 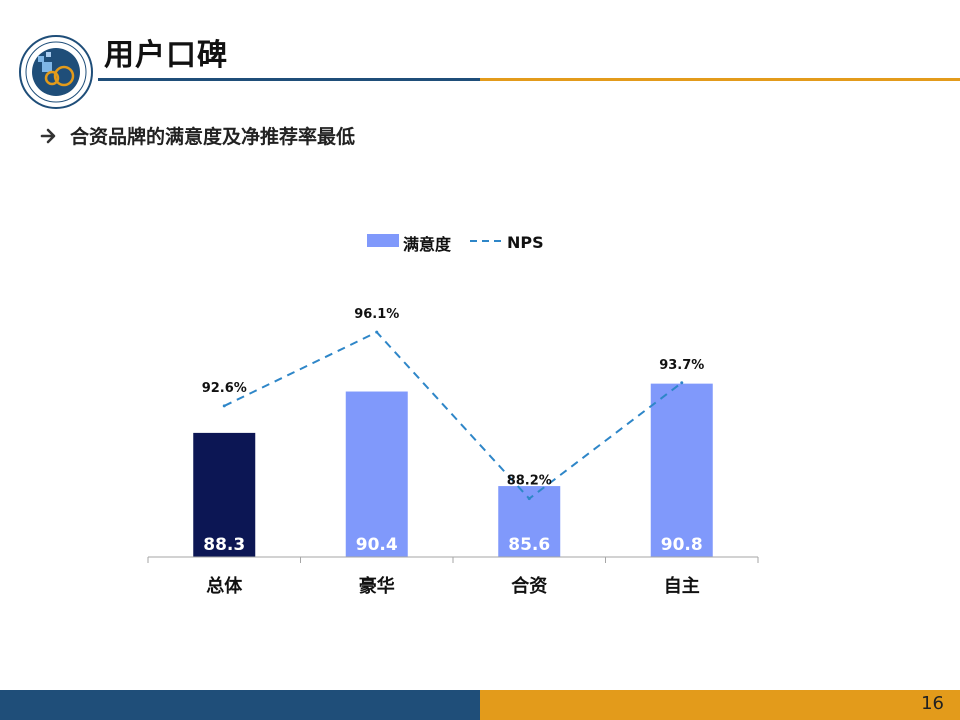 I want to click on bar-value-label: 90.8, so click(x=682, y=545).